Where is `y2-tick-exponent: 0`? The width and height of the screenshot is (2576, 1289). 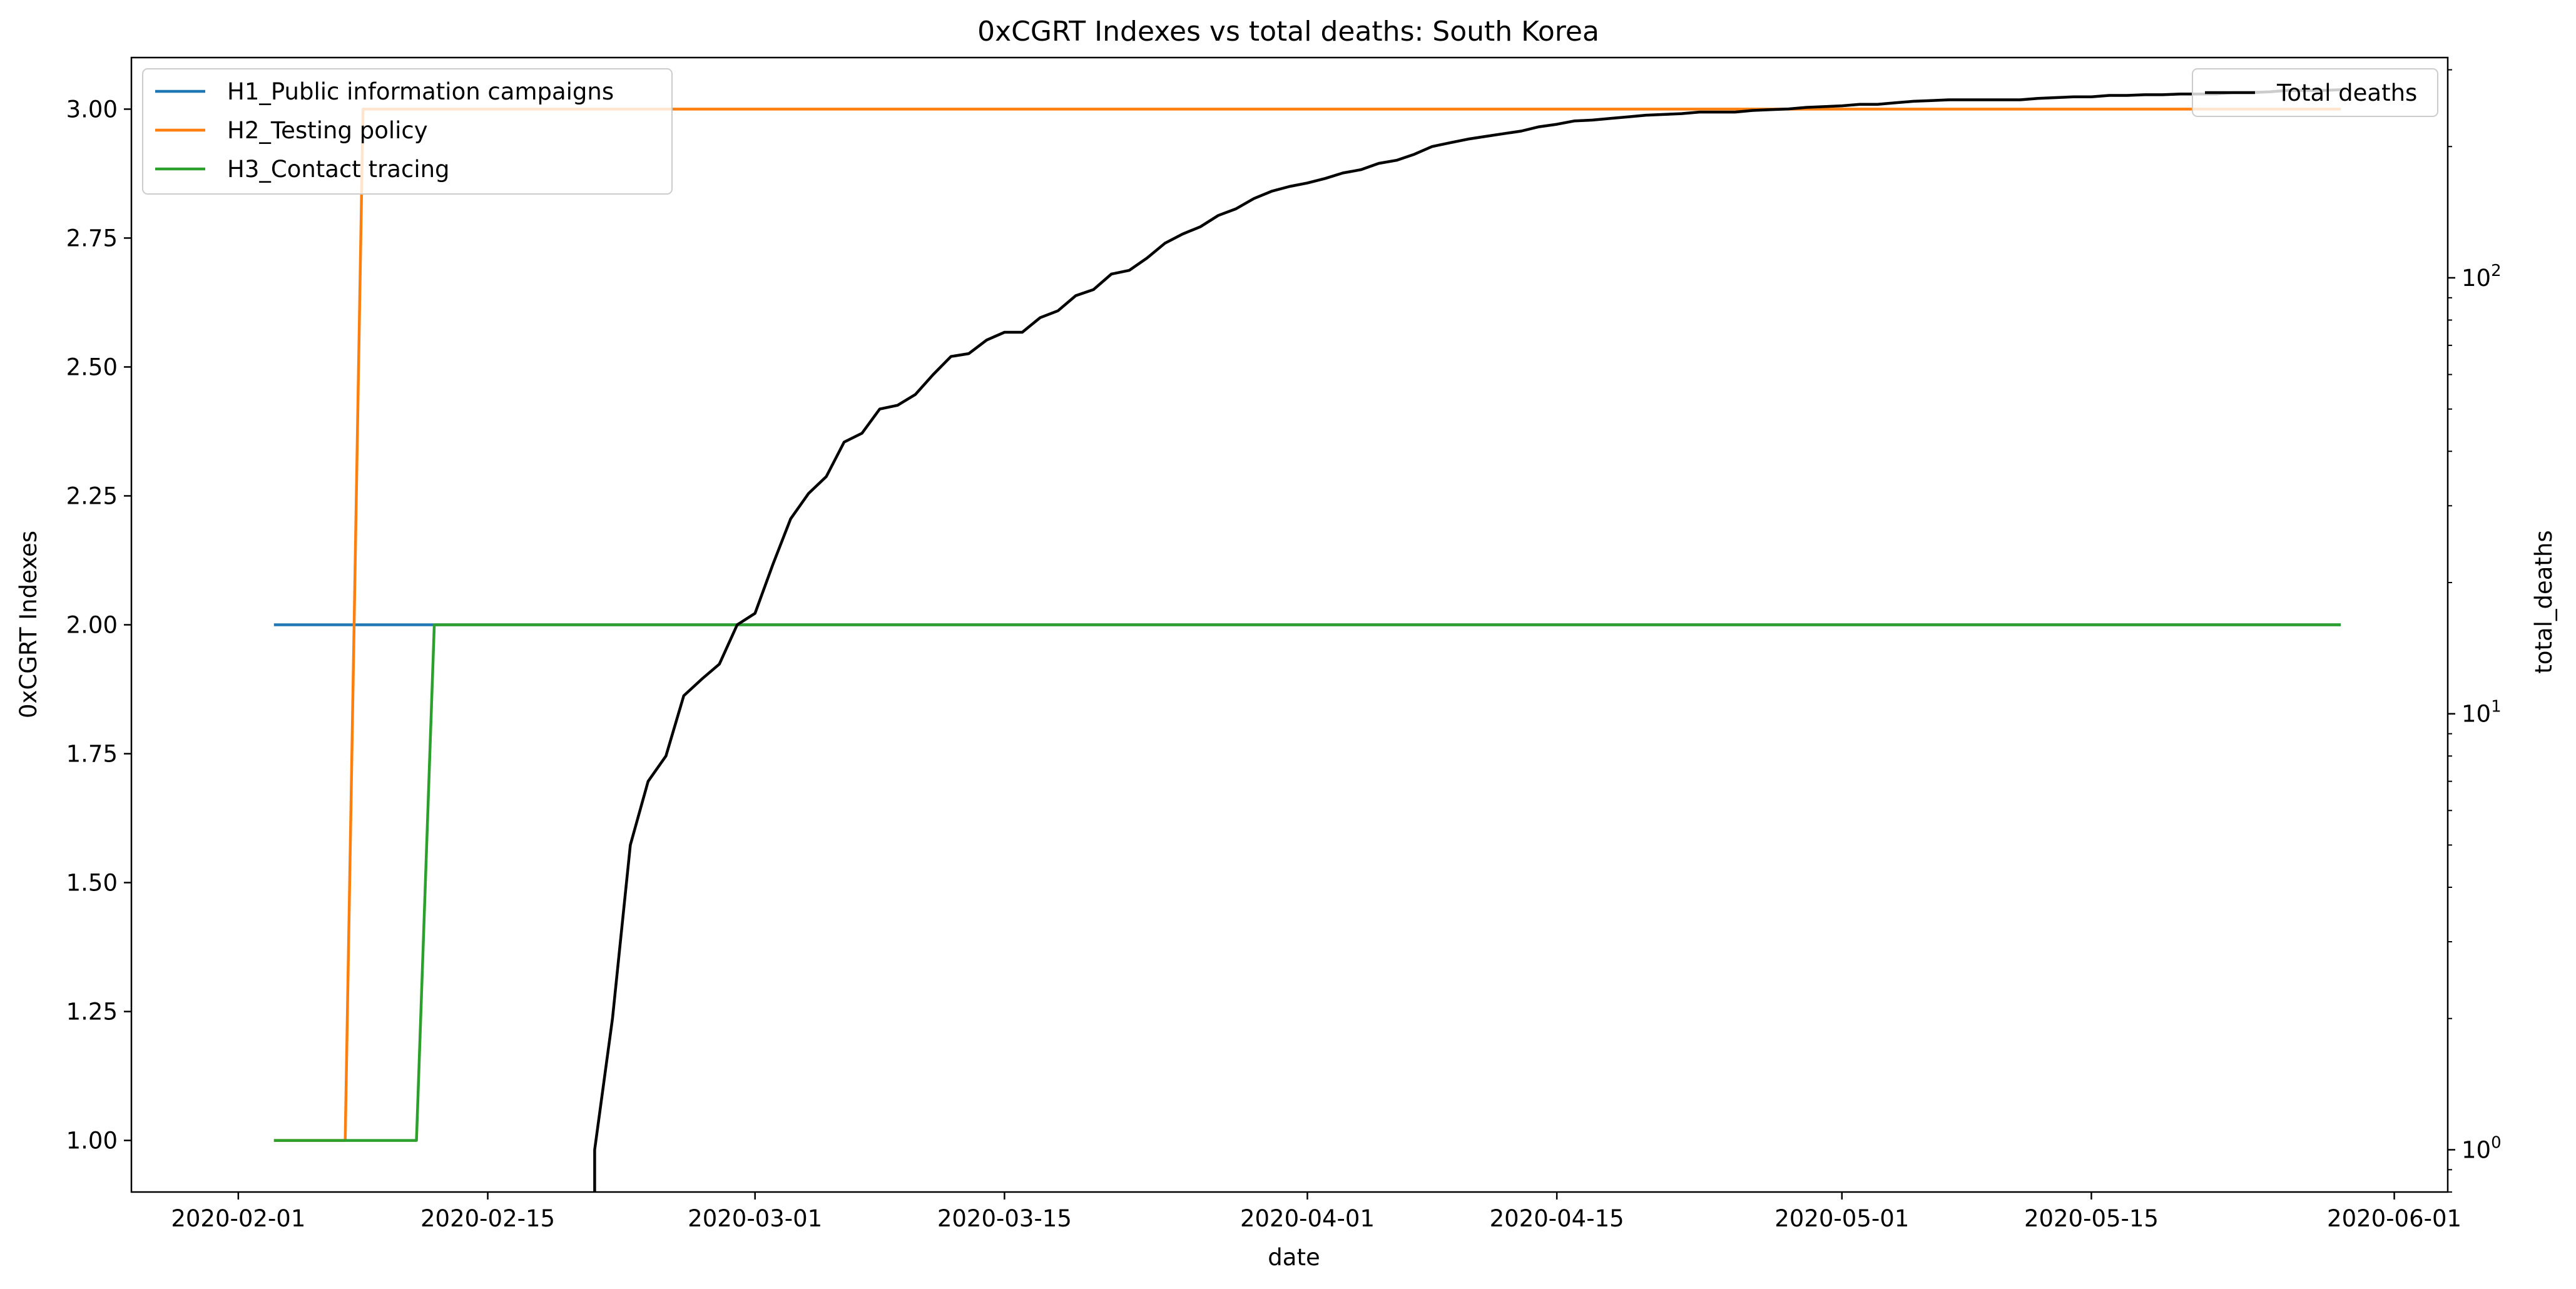
y2-tick-exponent: 0 is located at coordinates (2497, 1142).